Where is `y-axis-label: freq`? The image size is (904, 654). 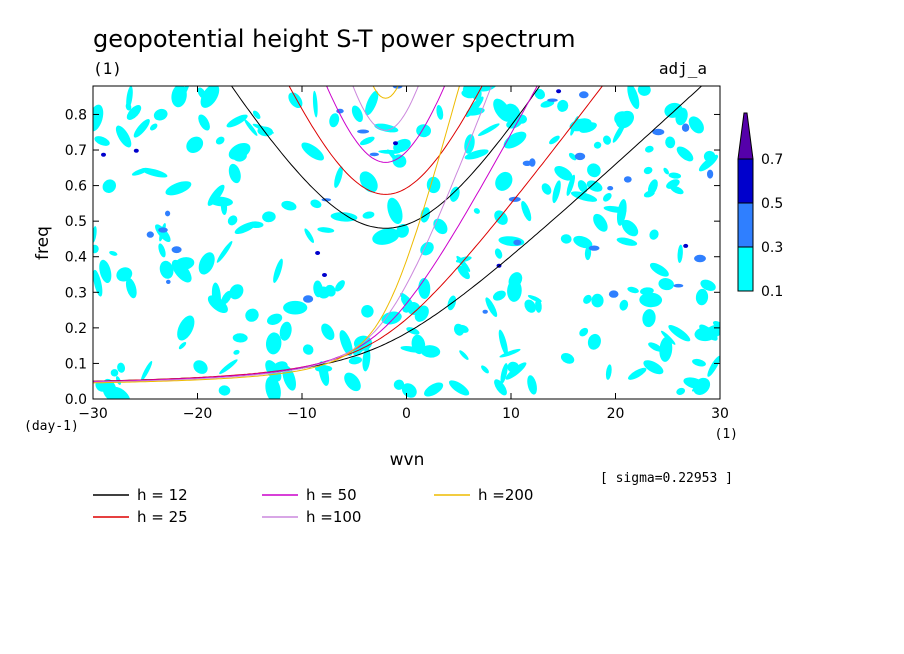 y-axis-label: freq is located at coordinates (43, 243).